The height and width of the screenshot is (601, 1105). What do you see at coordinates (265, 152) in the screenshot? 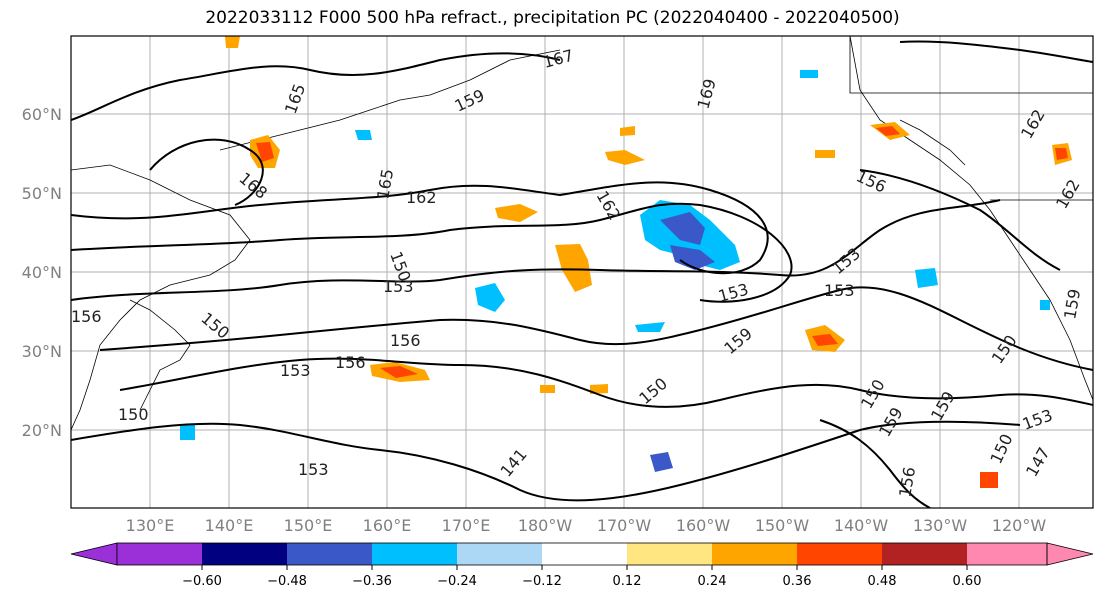
I see `pos-anomaly-1-core` at bounding box center [265, 152].